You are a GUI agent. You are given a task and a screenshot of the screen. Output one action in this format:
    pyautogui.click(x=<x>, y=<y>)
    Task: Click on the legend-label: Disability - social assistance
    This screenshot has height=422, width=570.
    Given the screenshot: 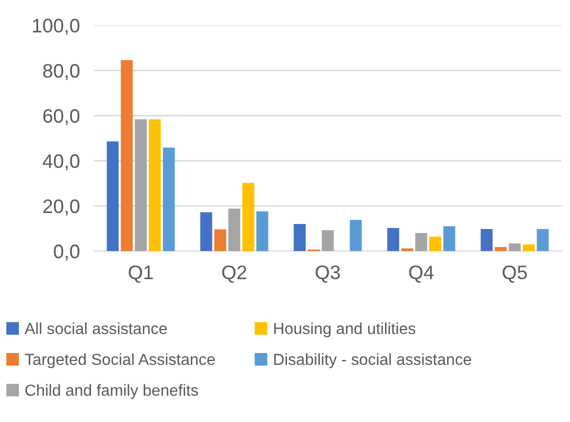 What is the action you would take?
    pyautogui.click(x=373, y=360)
    